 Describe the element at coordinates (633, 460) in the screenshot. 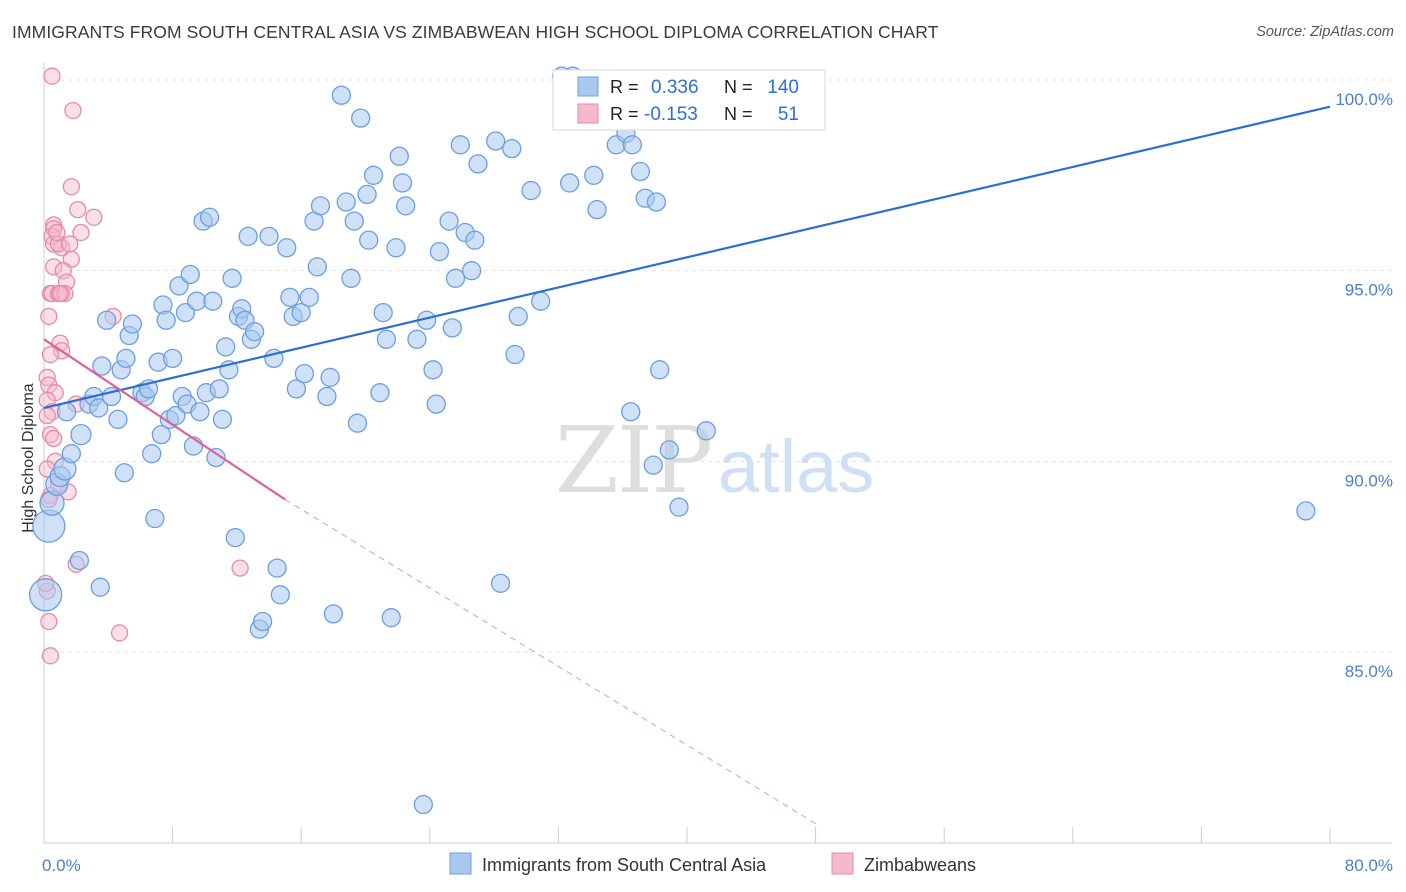

I see `watermark-zip: ZIP` at that location.